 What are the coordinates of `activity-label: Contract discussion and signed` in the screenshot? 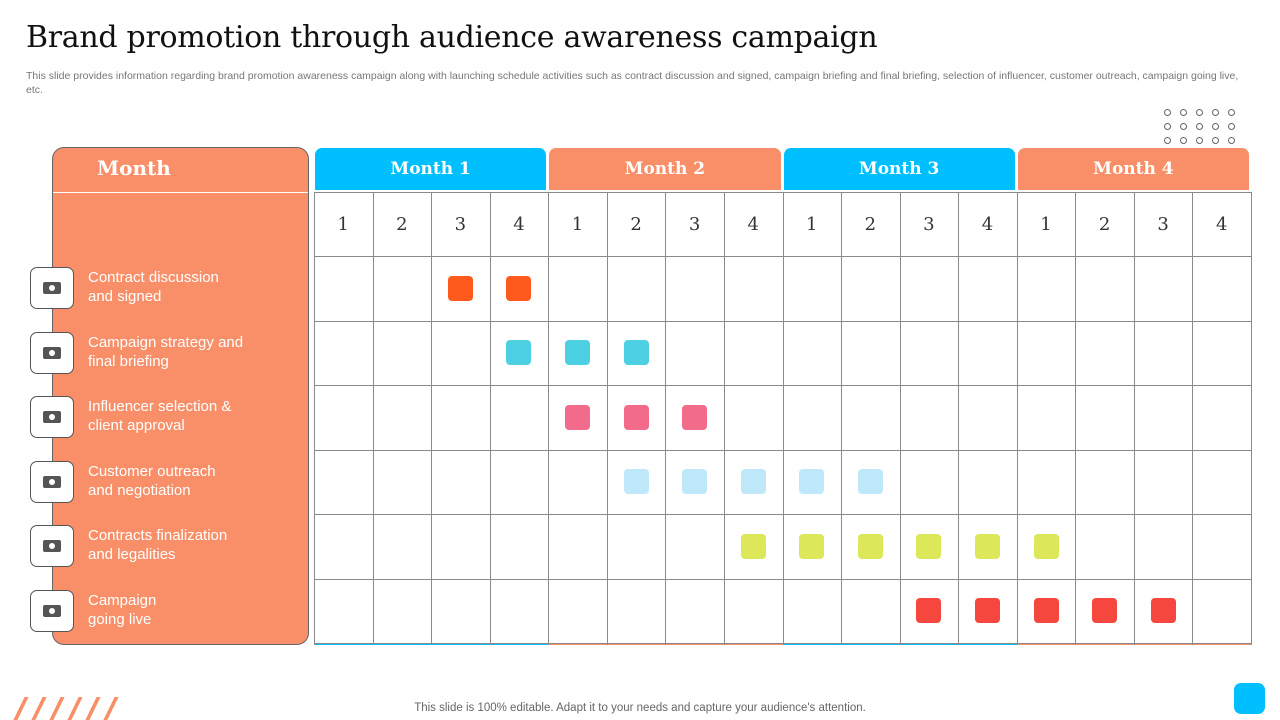 It's located at (153, 287).